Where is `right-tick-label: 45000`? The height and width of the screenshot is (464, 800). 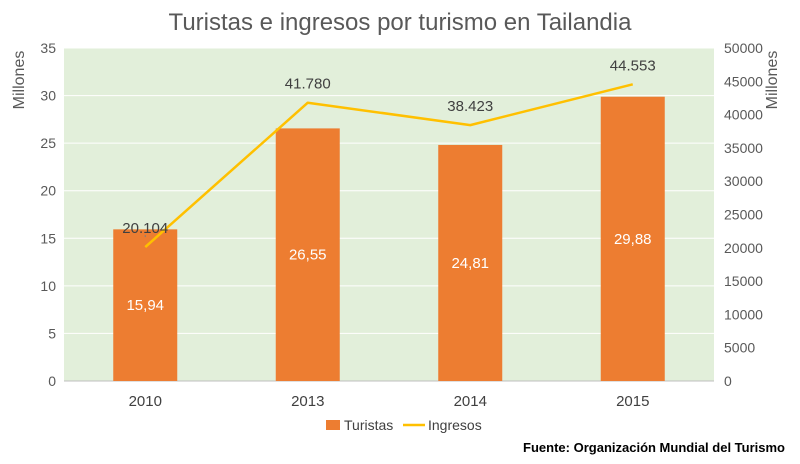 right-tick-label: 45000 is located at coordinates (743, 81).